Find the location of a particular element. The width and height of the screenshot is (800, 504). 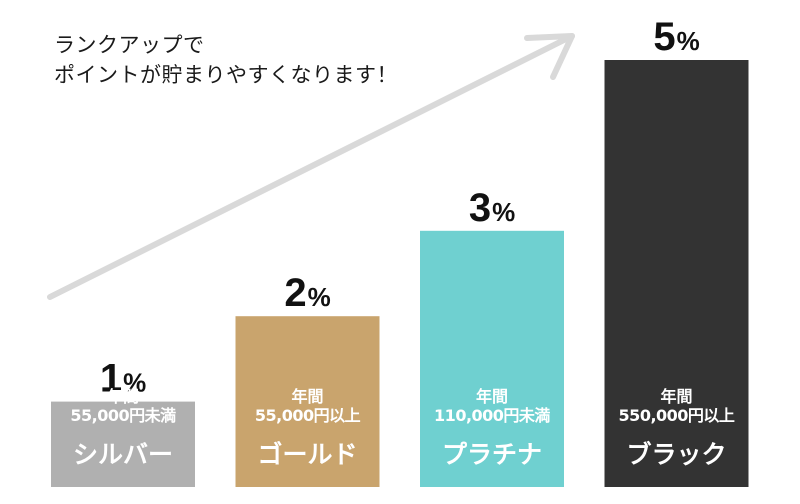

value-label-1: 1% is located at coordinates (123, 379).